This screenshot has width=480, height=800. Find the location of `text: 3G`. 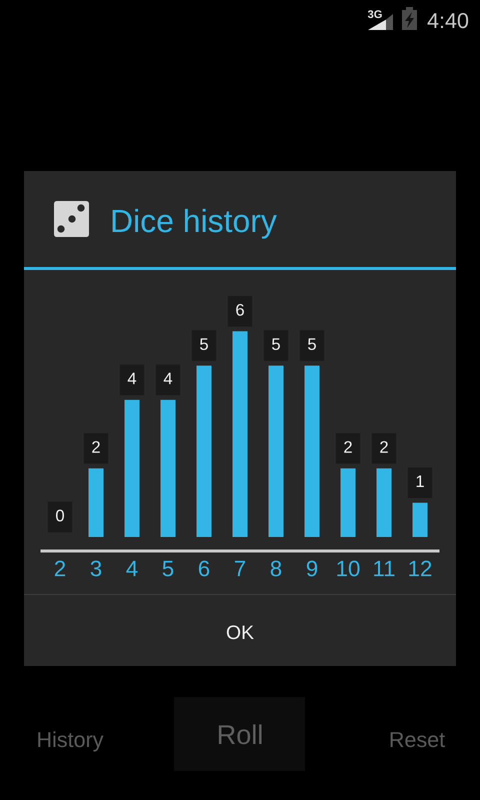

text: 3G is located at coordinates (375, 14).